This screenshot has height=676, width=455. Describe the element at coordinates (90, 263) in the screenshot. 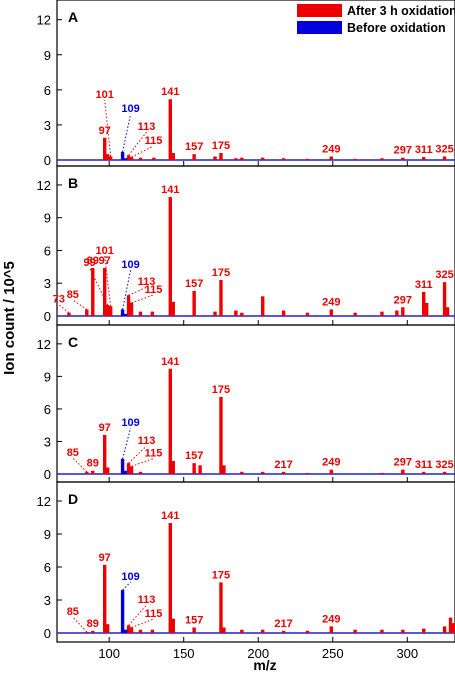

I see `peak-label: 99` at that location.